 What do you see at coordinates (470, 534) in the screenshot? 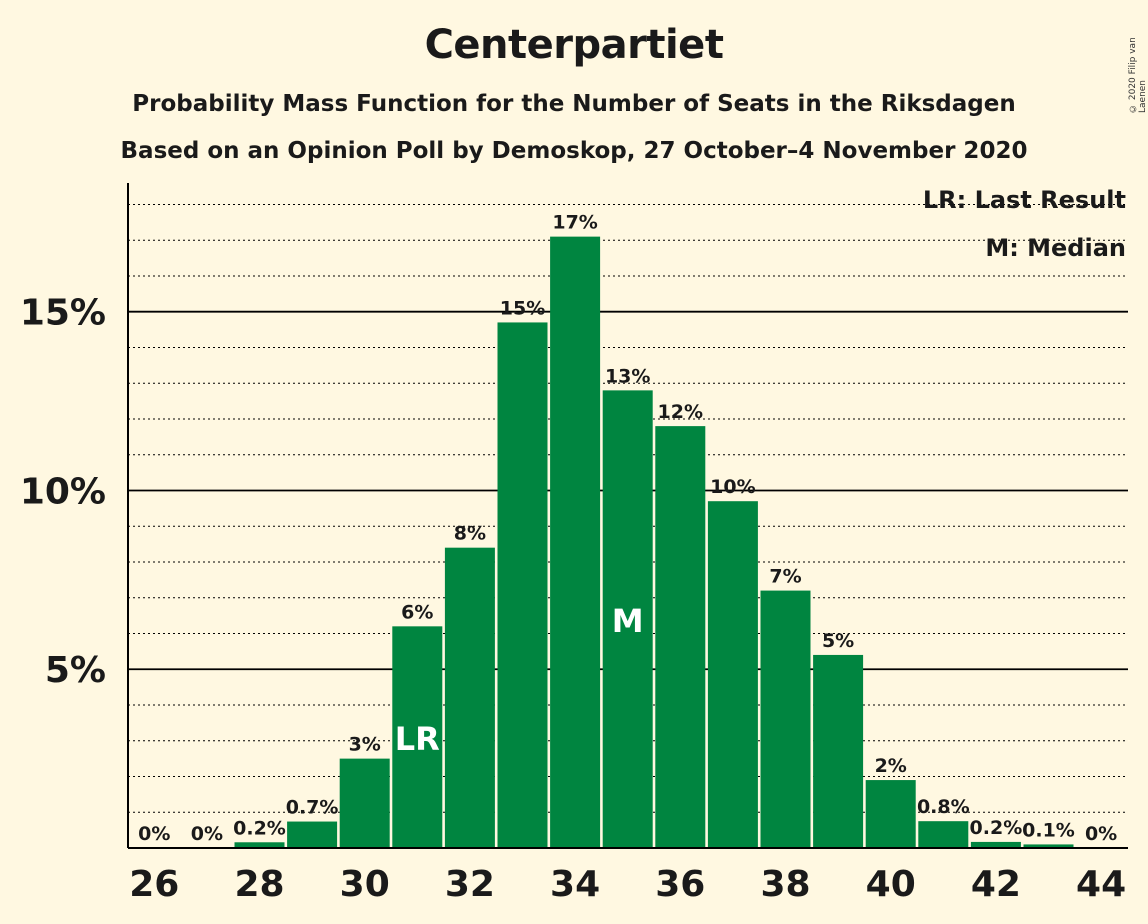
I see `bar-value-label: 8%` at bounding box center [470, 534].